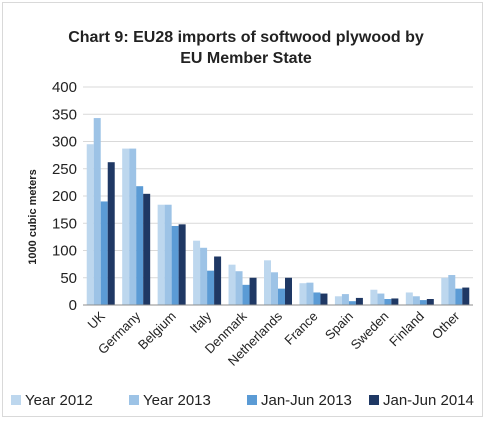 The width and height of the screenshot is (487, 421). What do you see at coordinates (64, 169) in the screenshot?
I see `y-tick-label: 250` at bounding box center [64, 169].